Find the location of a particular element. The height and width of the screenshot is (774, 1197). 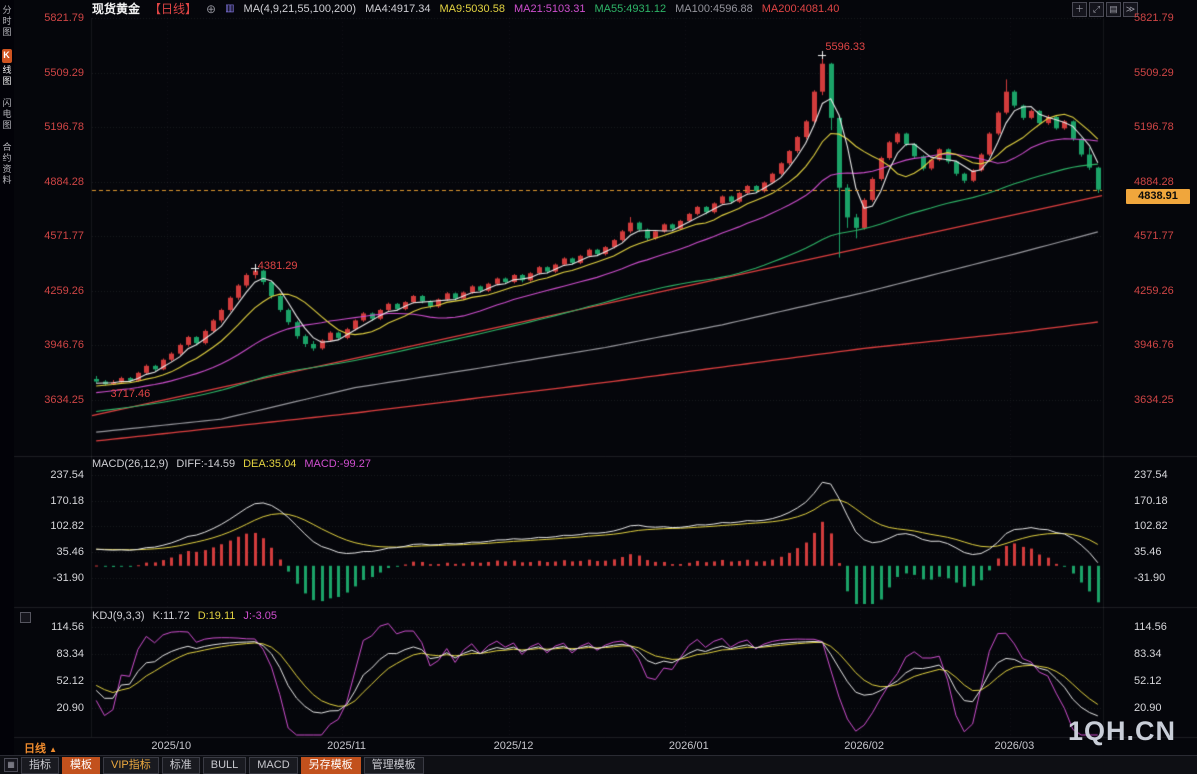

period-selector-label: 日线 is located at coordinates (35, 749).